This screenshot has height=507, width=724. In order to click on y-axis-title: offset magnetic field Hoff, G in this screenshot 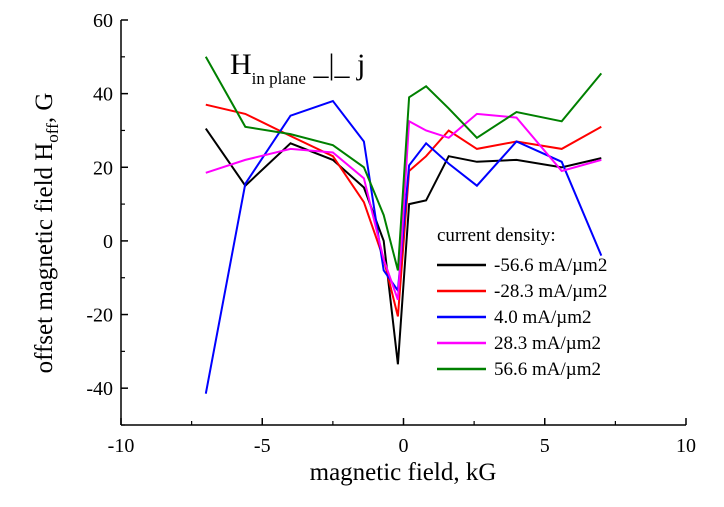, I will do `click(46, 233)`.